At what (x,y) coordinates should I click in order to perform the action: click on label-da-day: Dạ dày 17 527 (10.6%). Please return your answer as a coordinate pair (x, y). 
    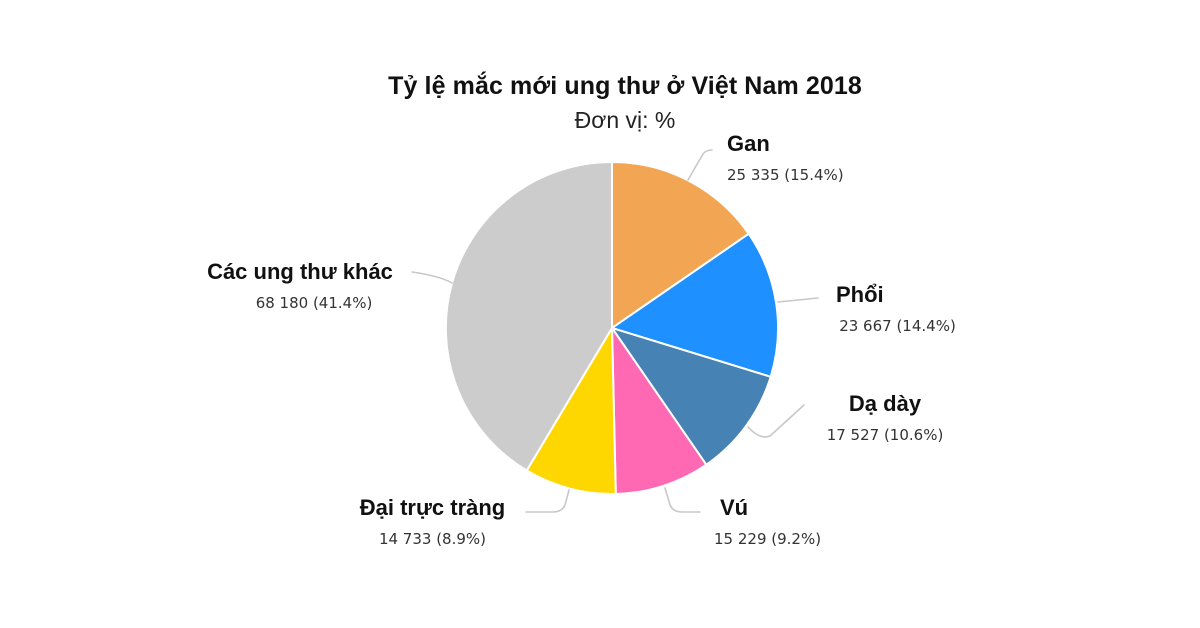
    Looking at the image, I should click on (885, 418).